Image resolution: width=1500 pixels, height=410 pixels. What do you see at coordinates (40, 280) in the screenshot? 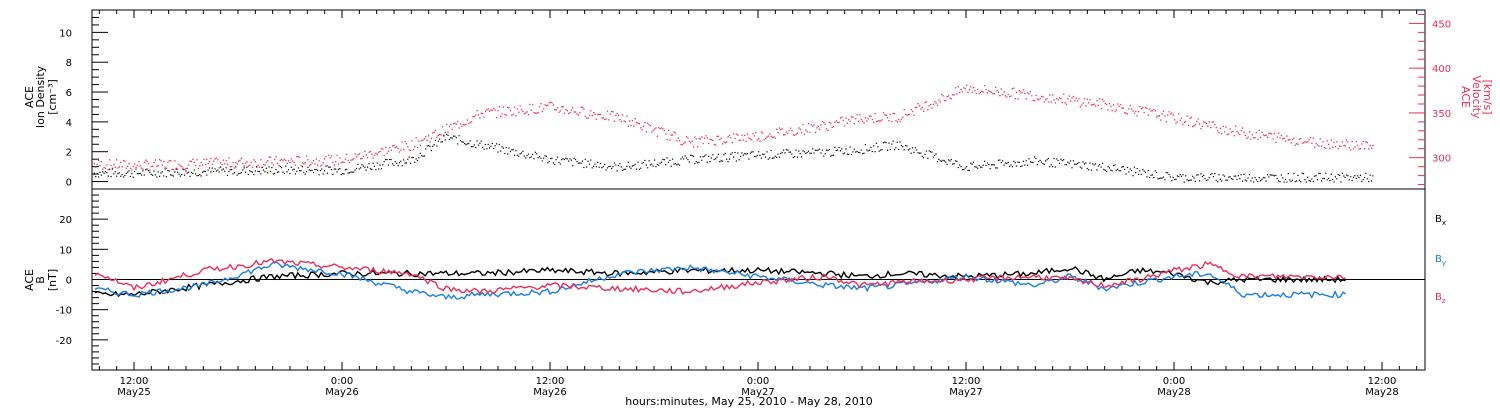
I see `field-axis-label-line2: B` at bounding box center [40, 280].